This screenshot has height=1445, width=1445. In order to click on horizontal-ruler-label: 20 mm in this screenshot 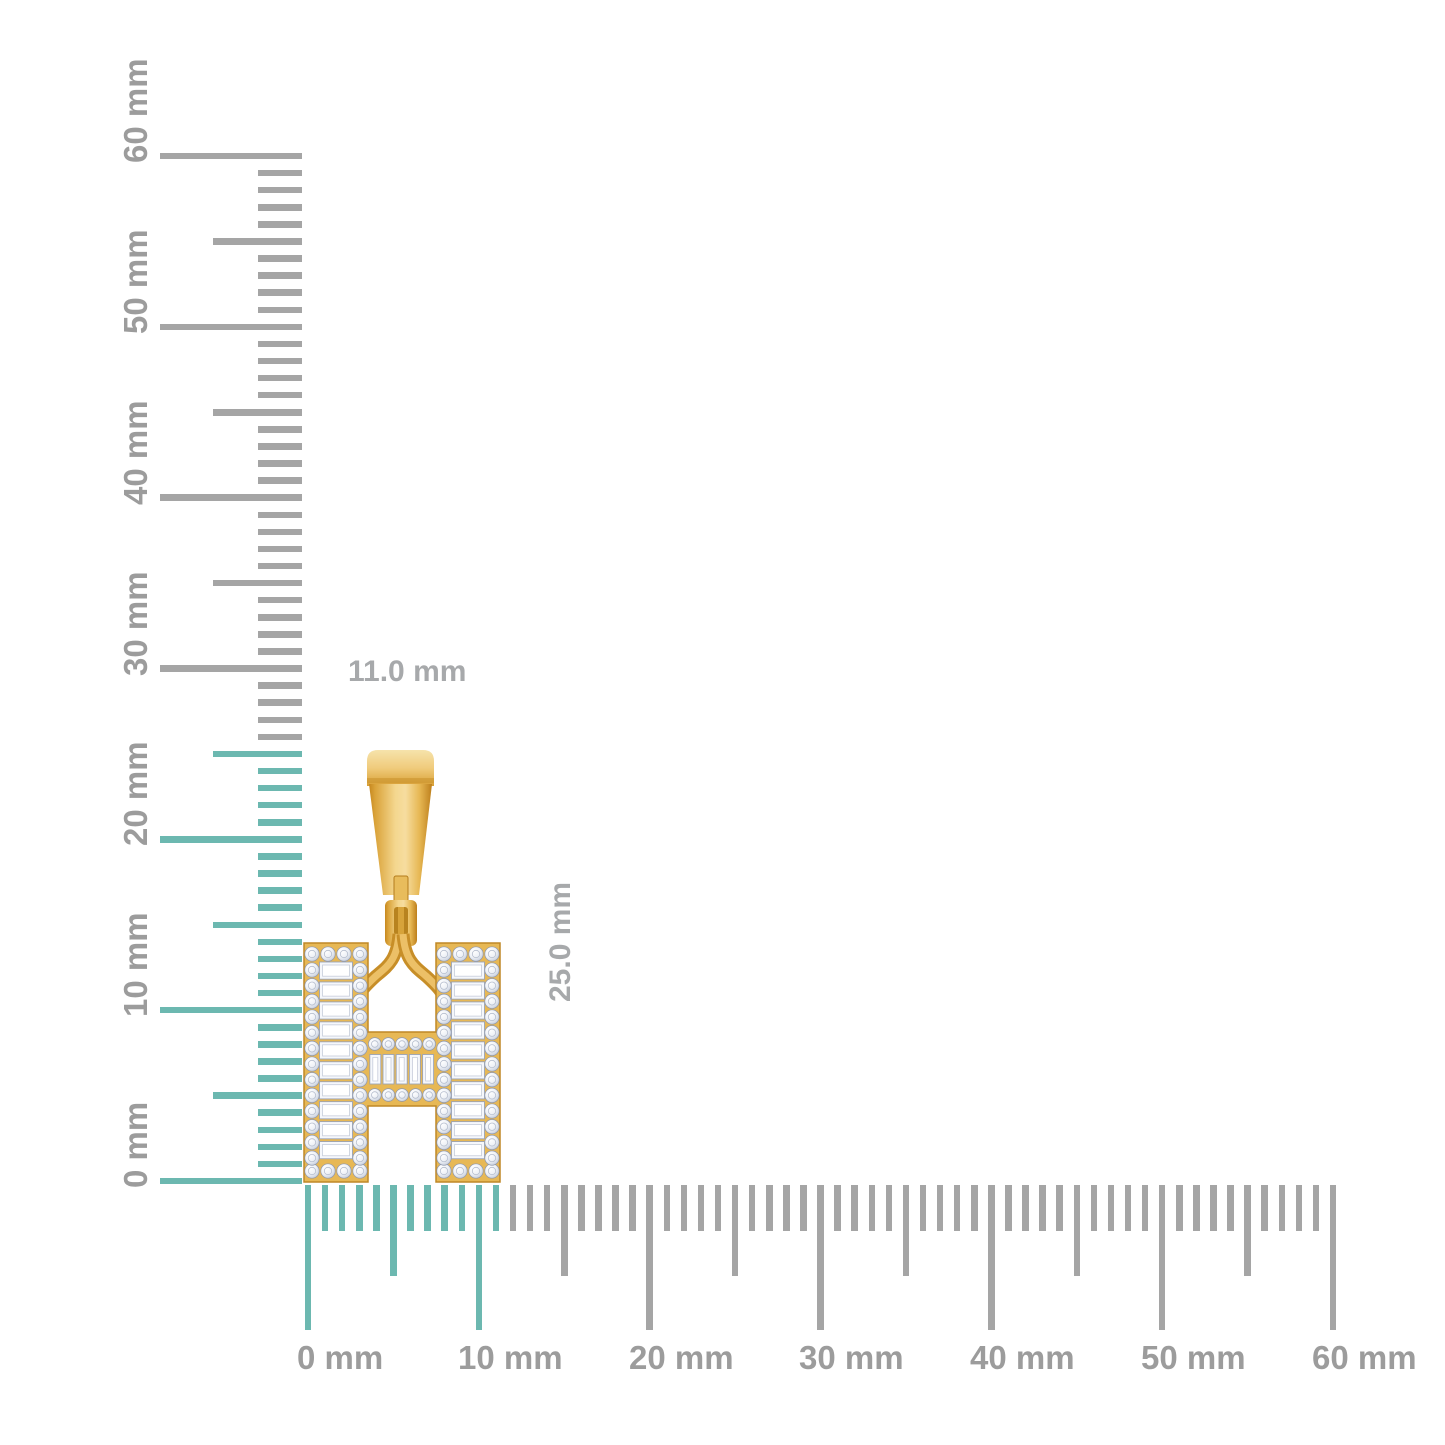, I will do `click(681, 1357)`.